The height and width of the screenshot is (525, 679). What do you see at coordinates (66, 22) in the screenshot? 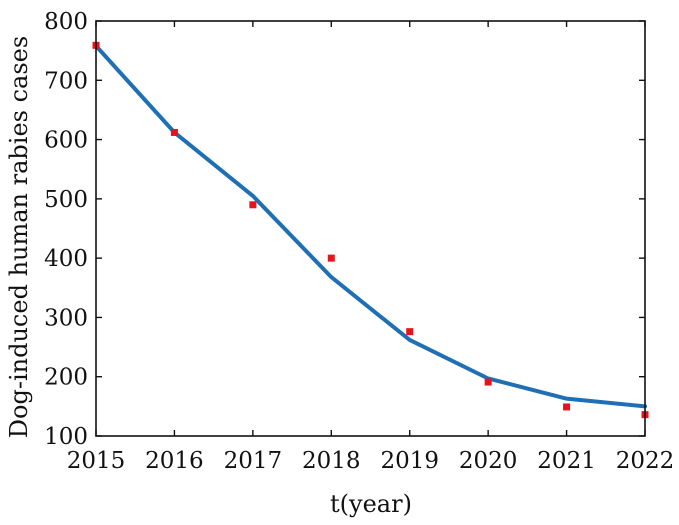
I see `y-tick-label: 800` at bounding box center [66, 22].